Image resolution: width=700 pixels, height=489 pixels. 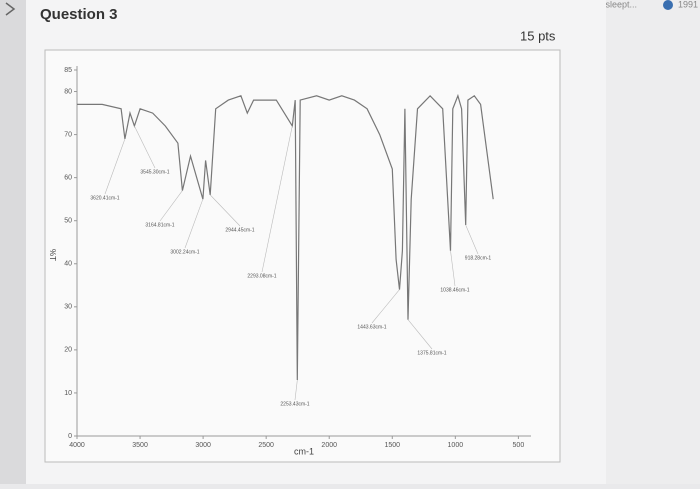 What do you see at coordinates (261, 276) in the screenshot?
I see `peak-label: 2293.08cm-1` at bounding box center [261, 276].